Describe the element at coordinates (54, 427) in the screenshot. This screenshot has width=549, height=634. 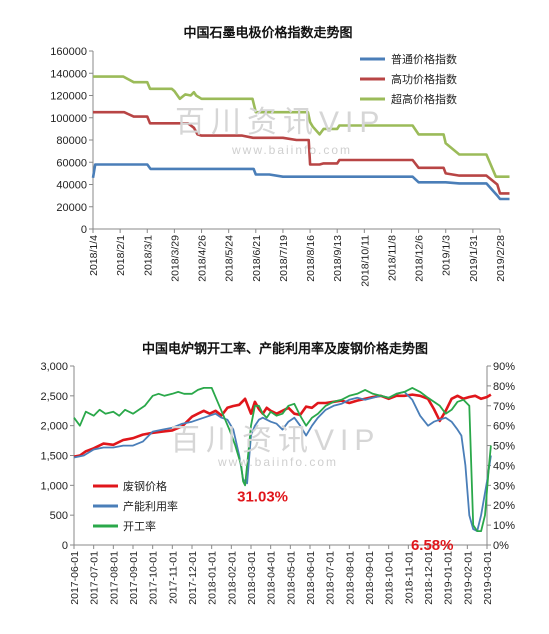
I see `chart2-left-tick-label: 2,000` at that location.